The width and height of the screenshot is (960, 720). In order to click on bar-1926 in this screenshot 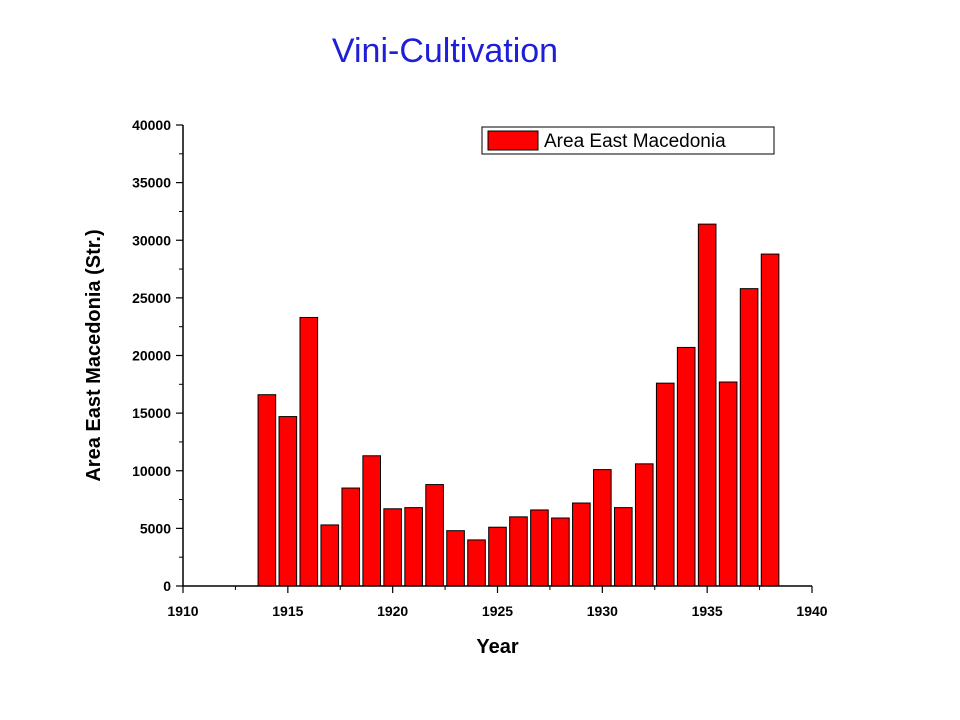, I will do `click(518, 551)`.